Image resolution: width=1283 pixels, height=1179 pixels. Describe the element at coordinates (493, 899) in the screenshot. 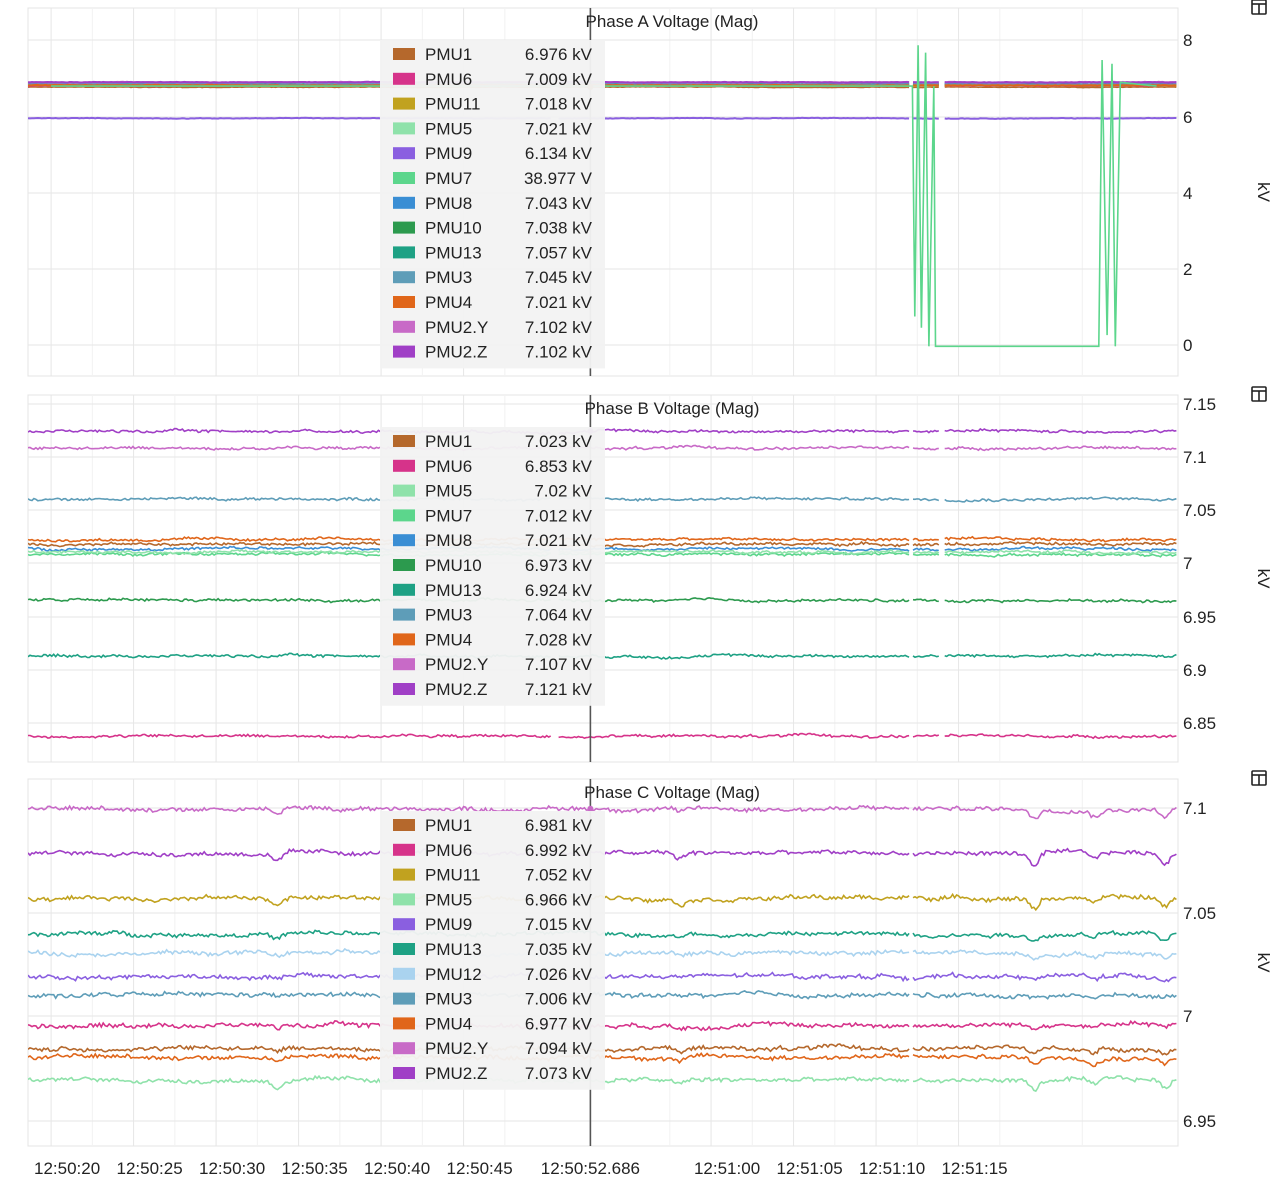

I see `legend-item: PMU5 6.966 kV` at that location.